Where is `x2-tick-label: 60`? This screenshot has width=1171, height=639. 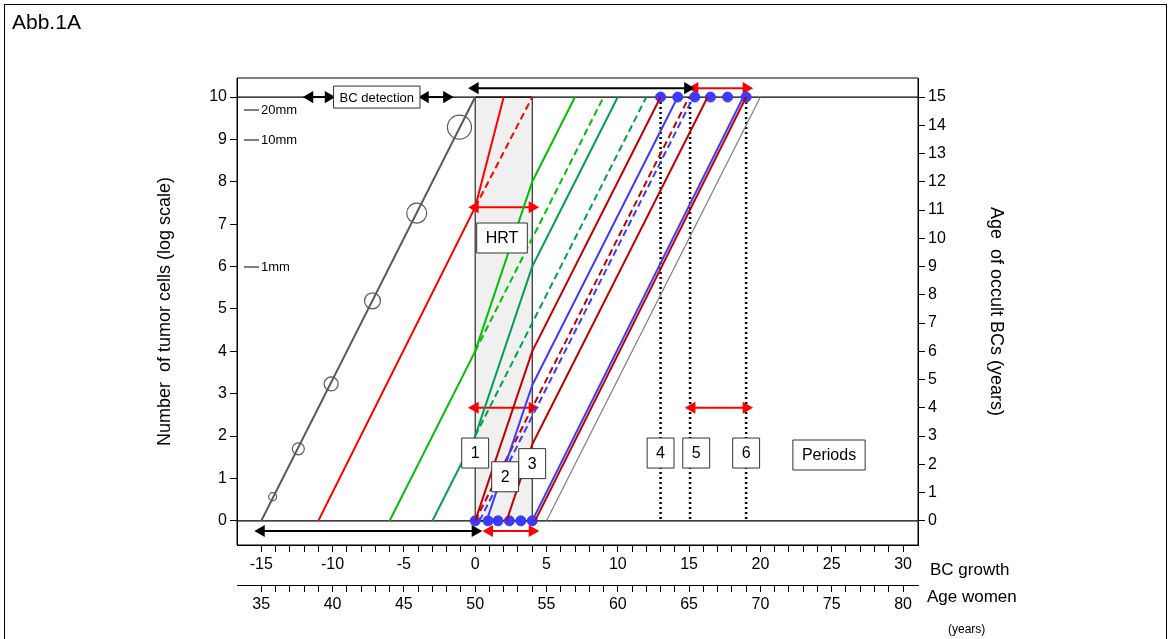 x2-tick-label: 60 is located at coordinates (617, 604).